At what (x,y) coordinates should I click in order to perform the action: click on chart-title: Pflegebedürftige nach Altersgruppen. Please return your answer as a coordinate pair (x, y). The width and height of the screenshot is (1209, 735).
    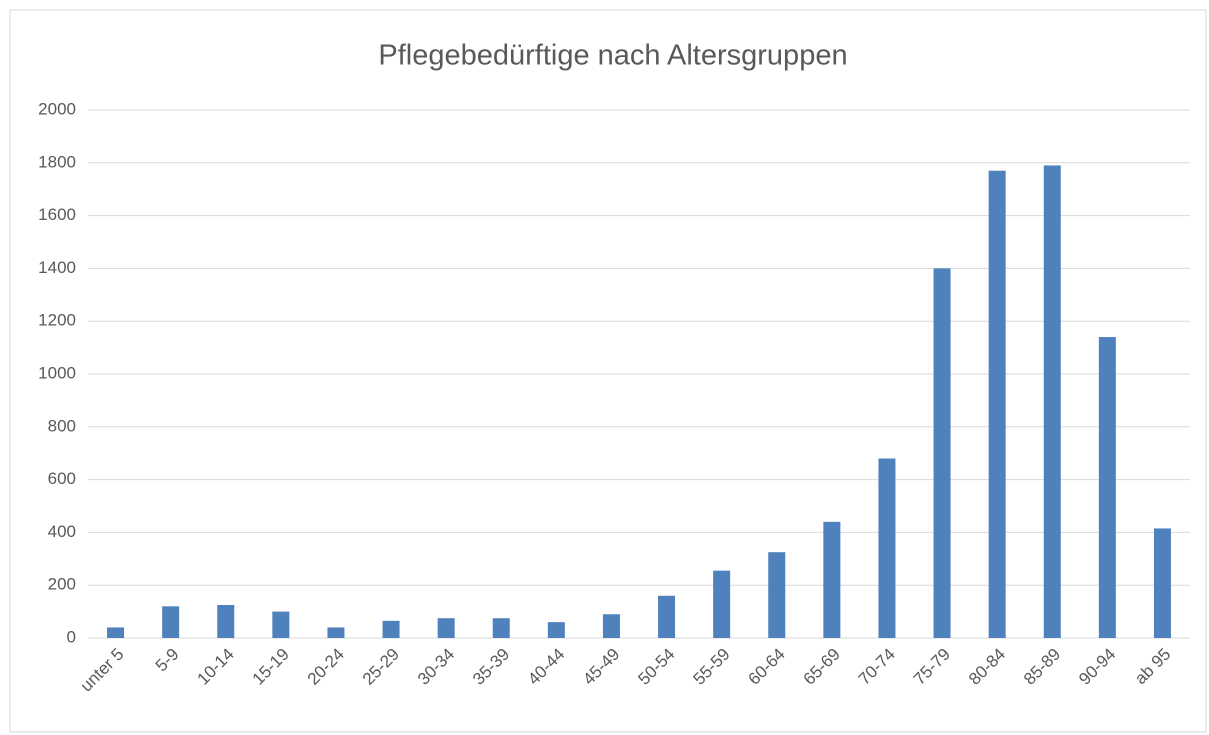
    Looking at the image, I should click on (612, 56).